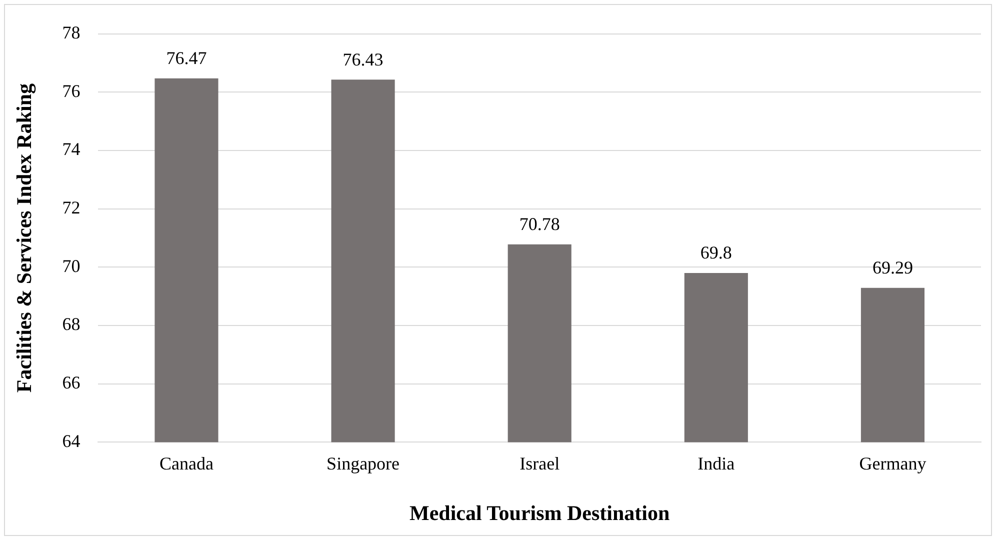 The width and height of the screenshot is (996, 540). Describe the element at coordinates (71, 382) in the screenshot. I see `y-tick-label: 66` at that location.